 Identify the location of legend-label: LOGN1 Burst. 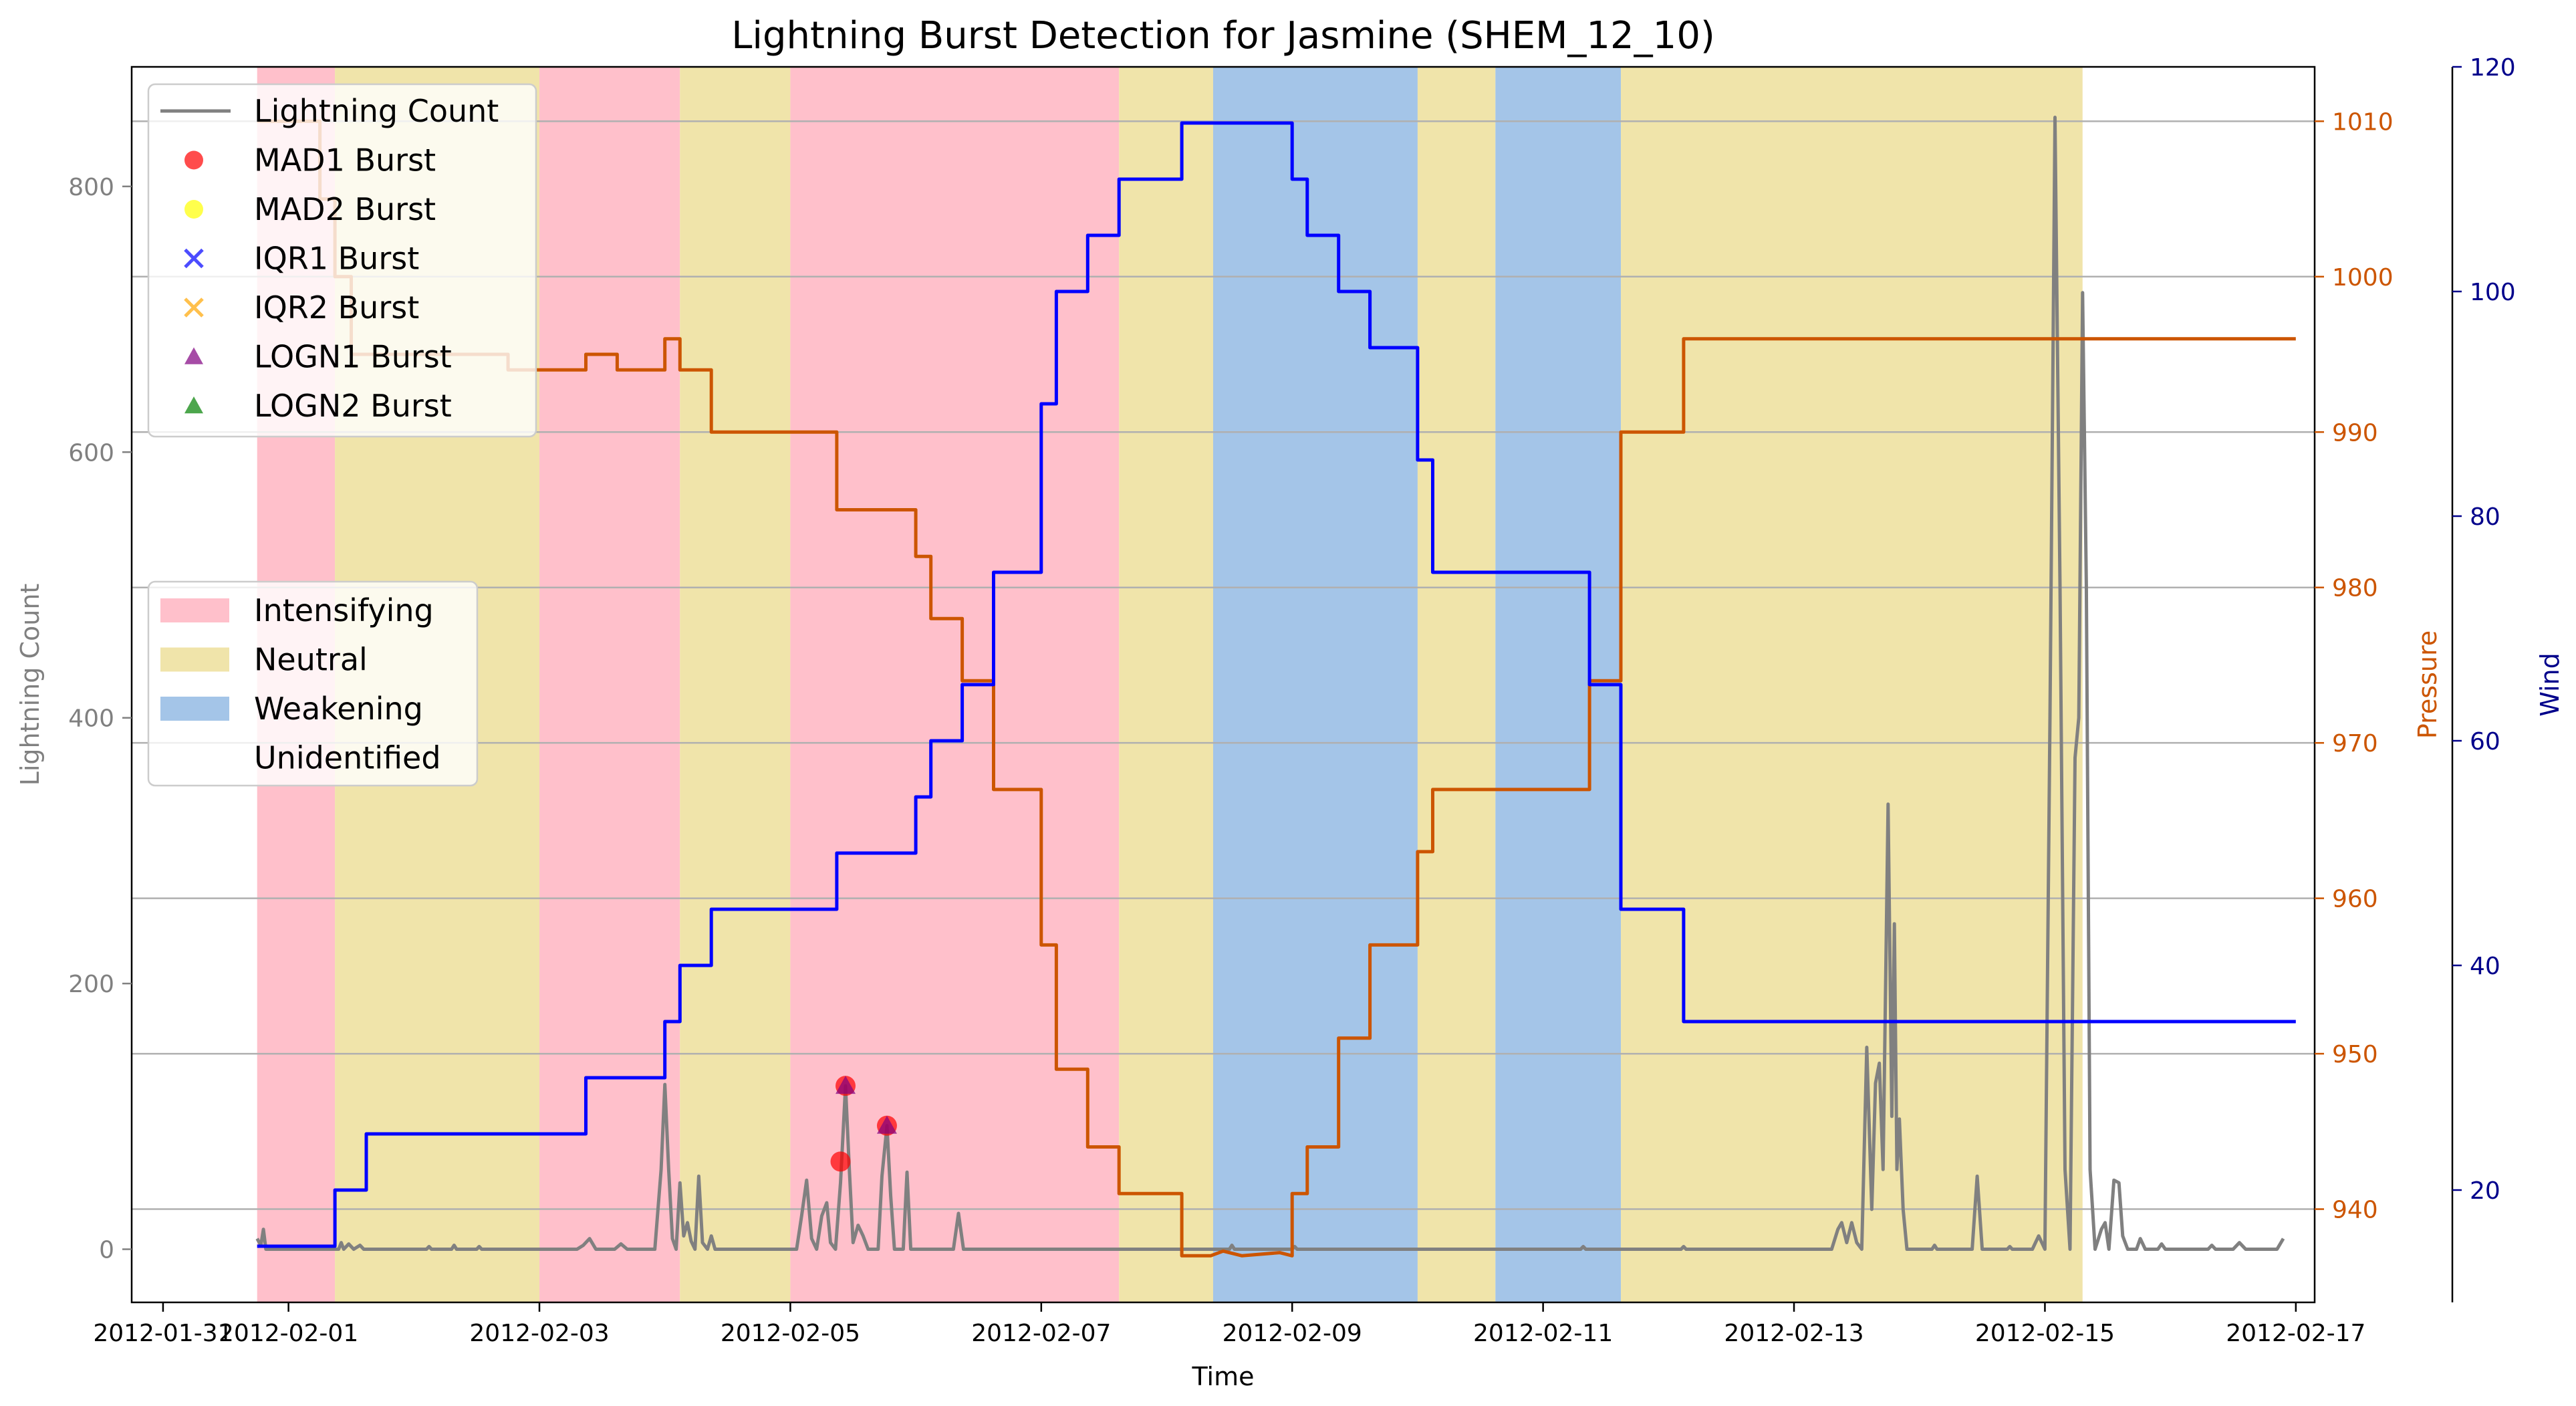
(353, 357).